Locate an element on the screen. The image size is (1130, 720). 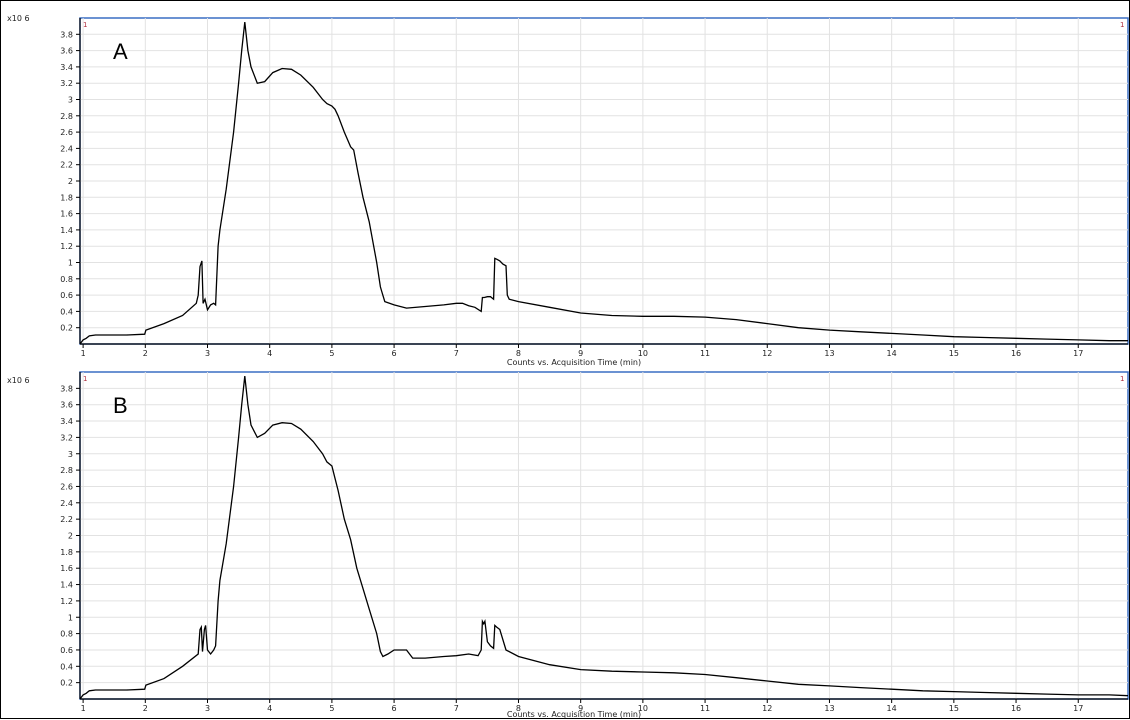
panel-label: A is located at coordinates (120, 51).